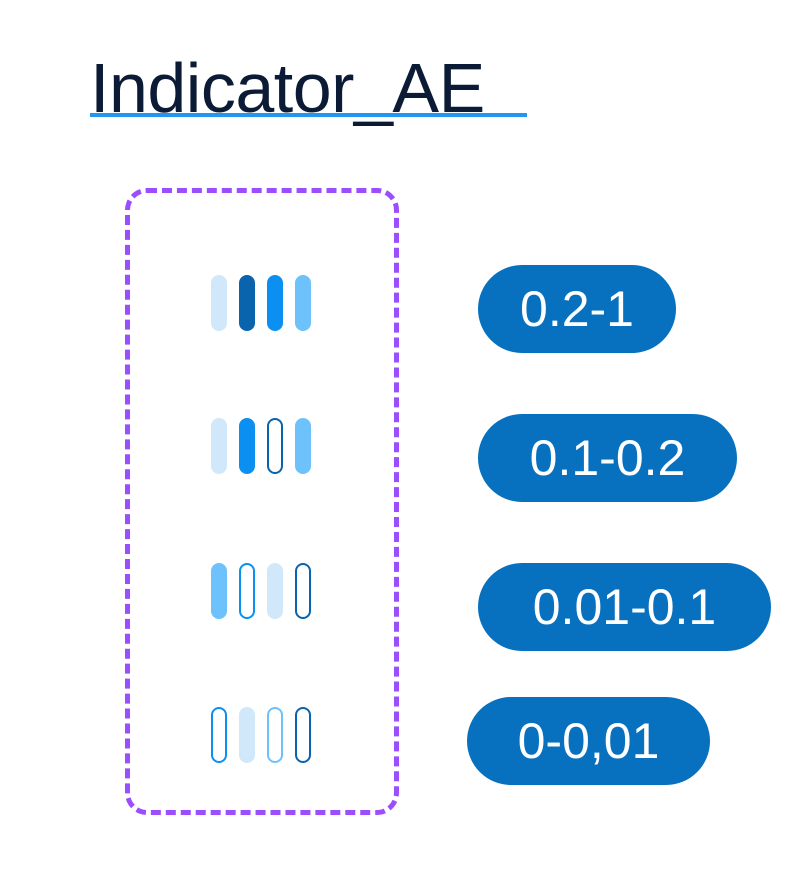 Image resolution: width=788 pixels, height=894 pixels. What do you see at coordinates (577, 309) in the screenshot?
I see `range-badge: 0.2-1` at bounding box center [577, 309].